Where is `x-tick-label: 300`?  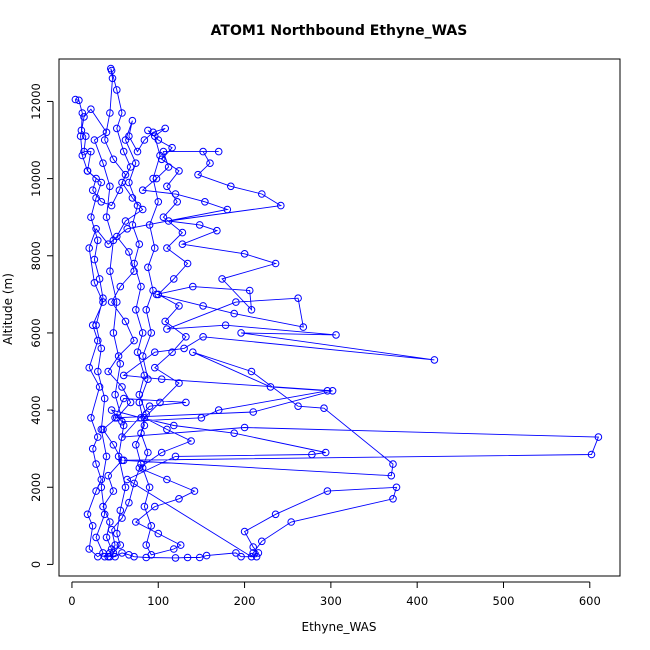
x-tick-label: 300 is located at coordinates (331, 601).